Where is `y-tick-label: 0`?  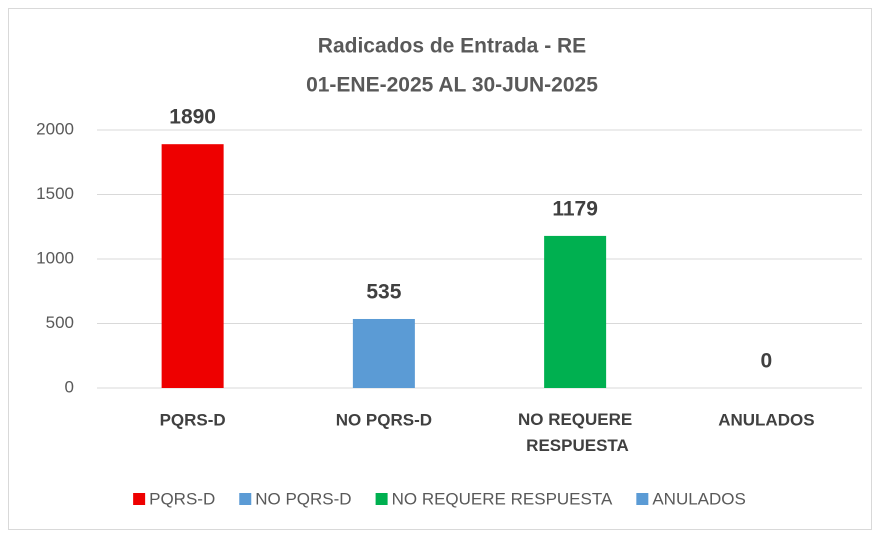 y-tick-label: 0 is located at coordinates (69, 386).